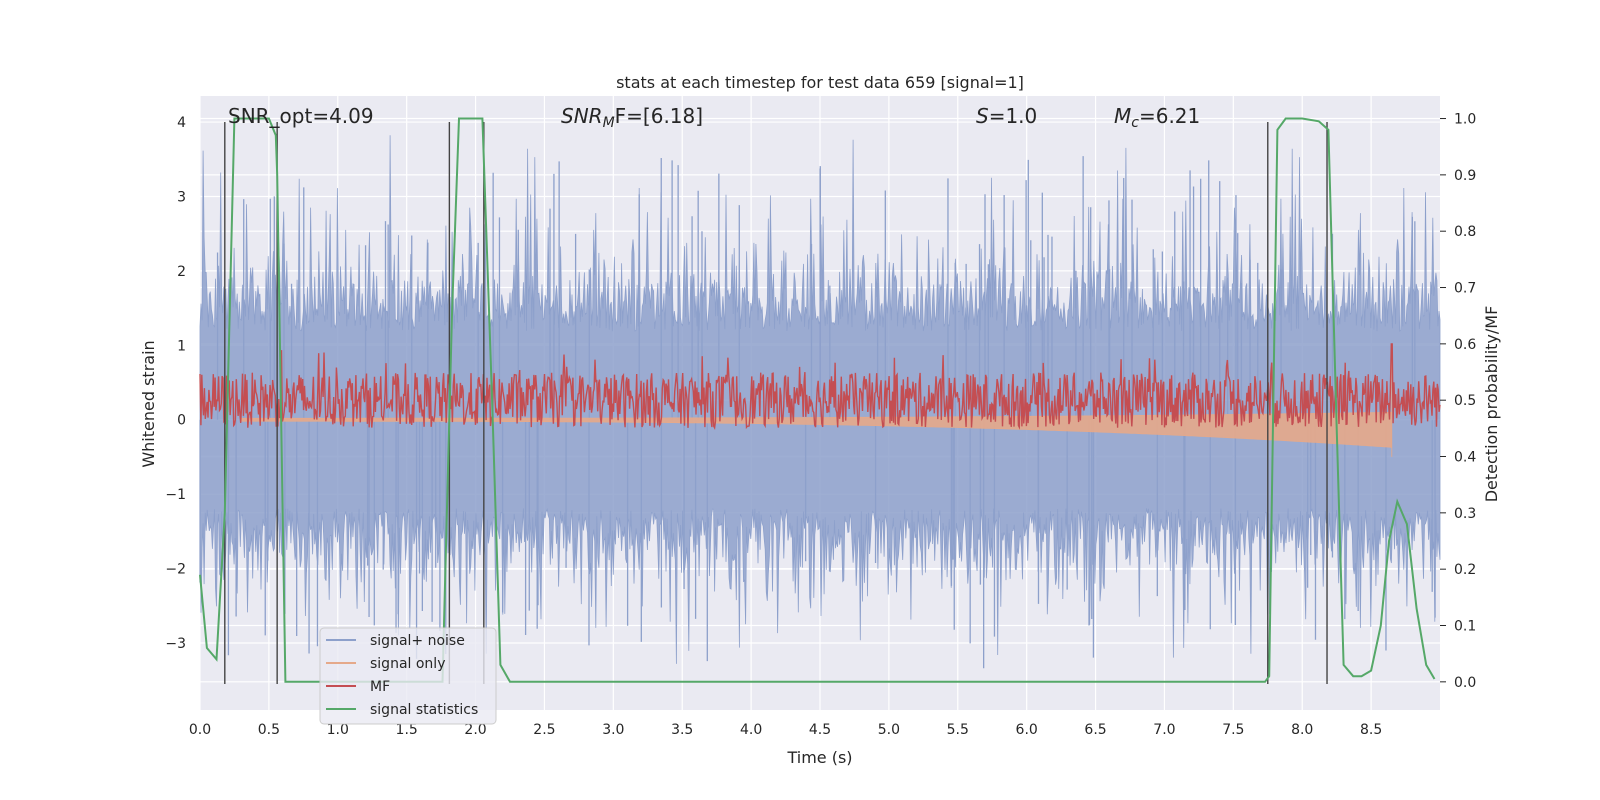 This screenshot has height=800, width=1600. I want to click on x-tick-label: 3.0, so click(613, 730).